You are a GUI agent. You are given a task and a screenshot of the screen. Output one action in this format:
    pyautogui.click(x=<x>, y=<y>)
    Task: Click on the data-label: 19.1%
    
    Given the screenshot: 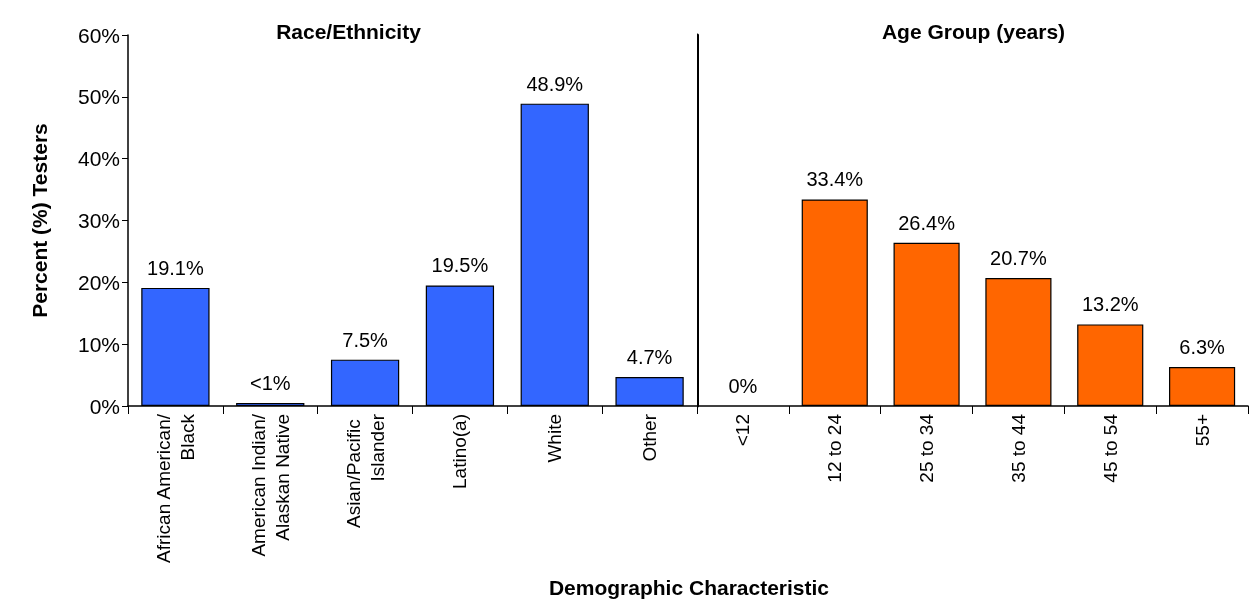 What is the action you would take?
    pyautogui.click(x=175, y=267)
    